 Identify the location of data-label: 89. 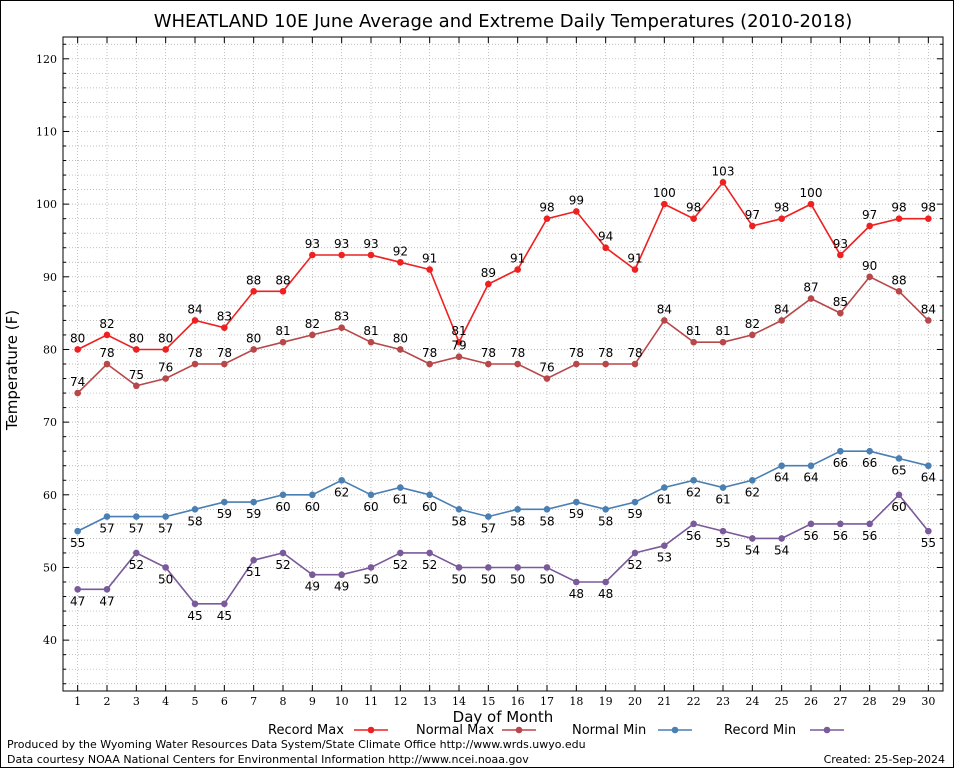
(488, 273).